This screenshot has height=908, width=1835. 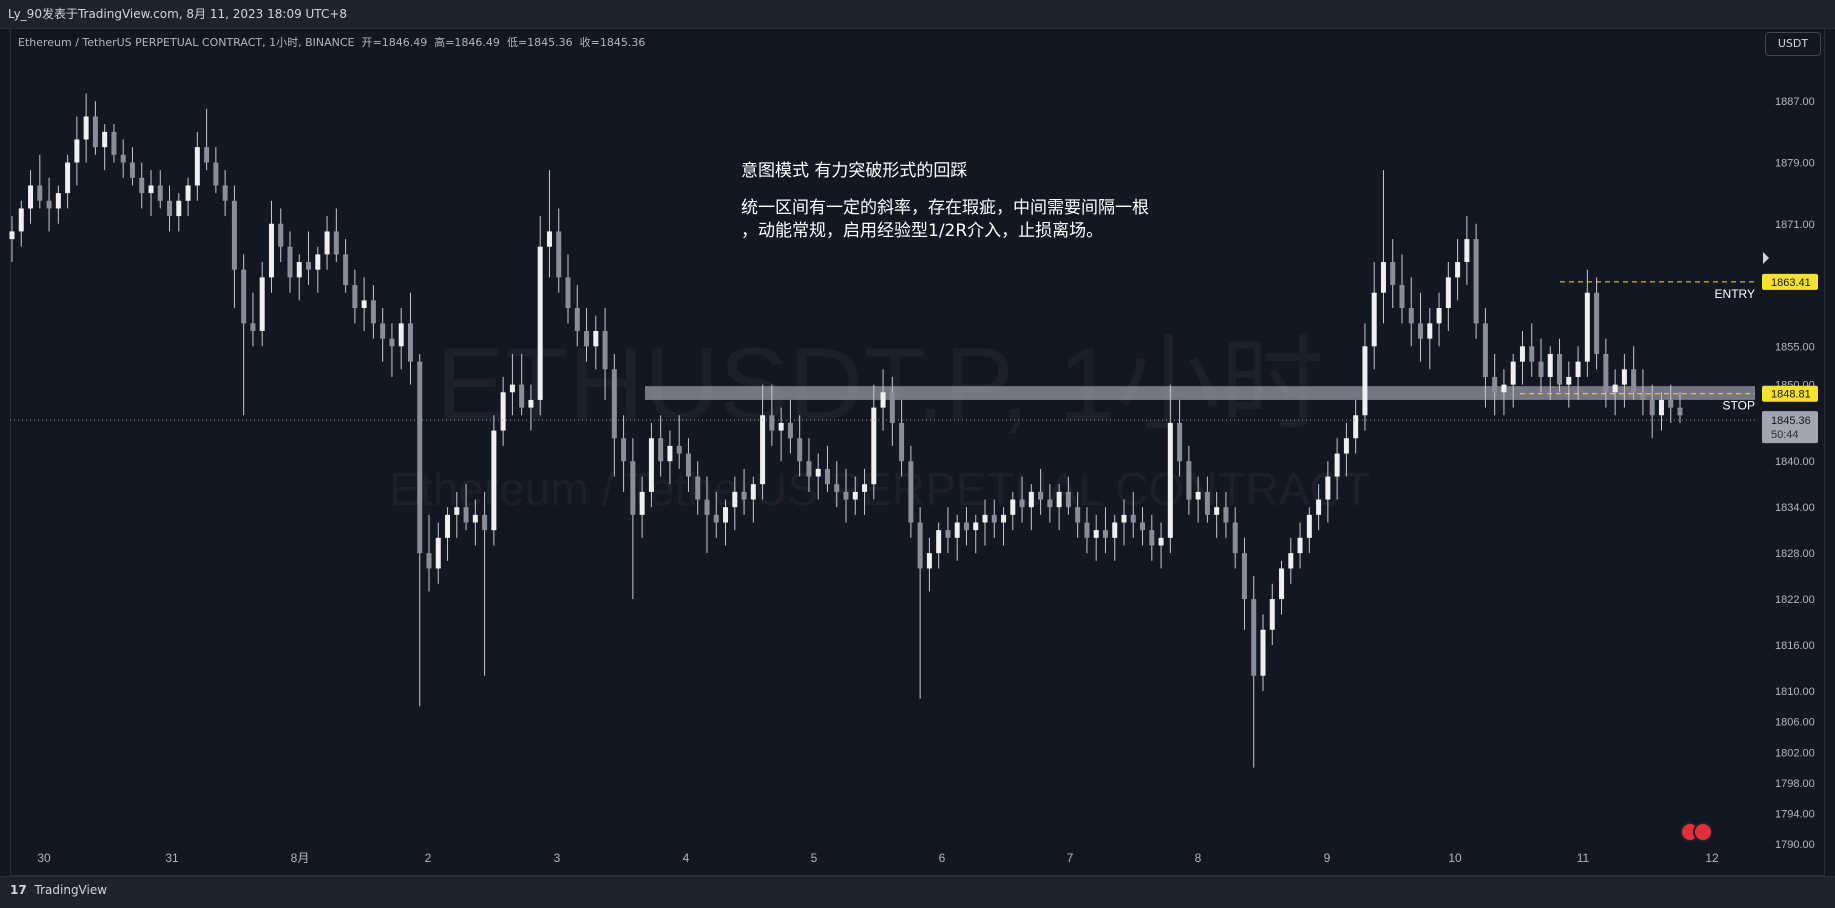 What do you see at coordinates (1327, 858) in the screenshot?
I see `x-tick-label: 9` at bounding box center [1327, 858].